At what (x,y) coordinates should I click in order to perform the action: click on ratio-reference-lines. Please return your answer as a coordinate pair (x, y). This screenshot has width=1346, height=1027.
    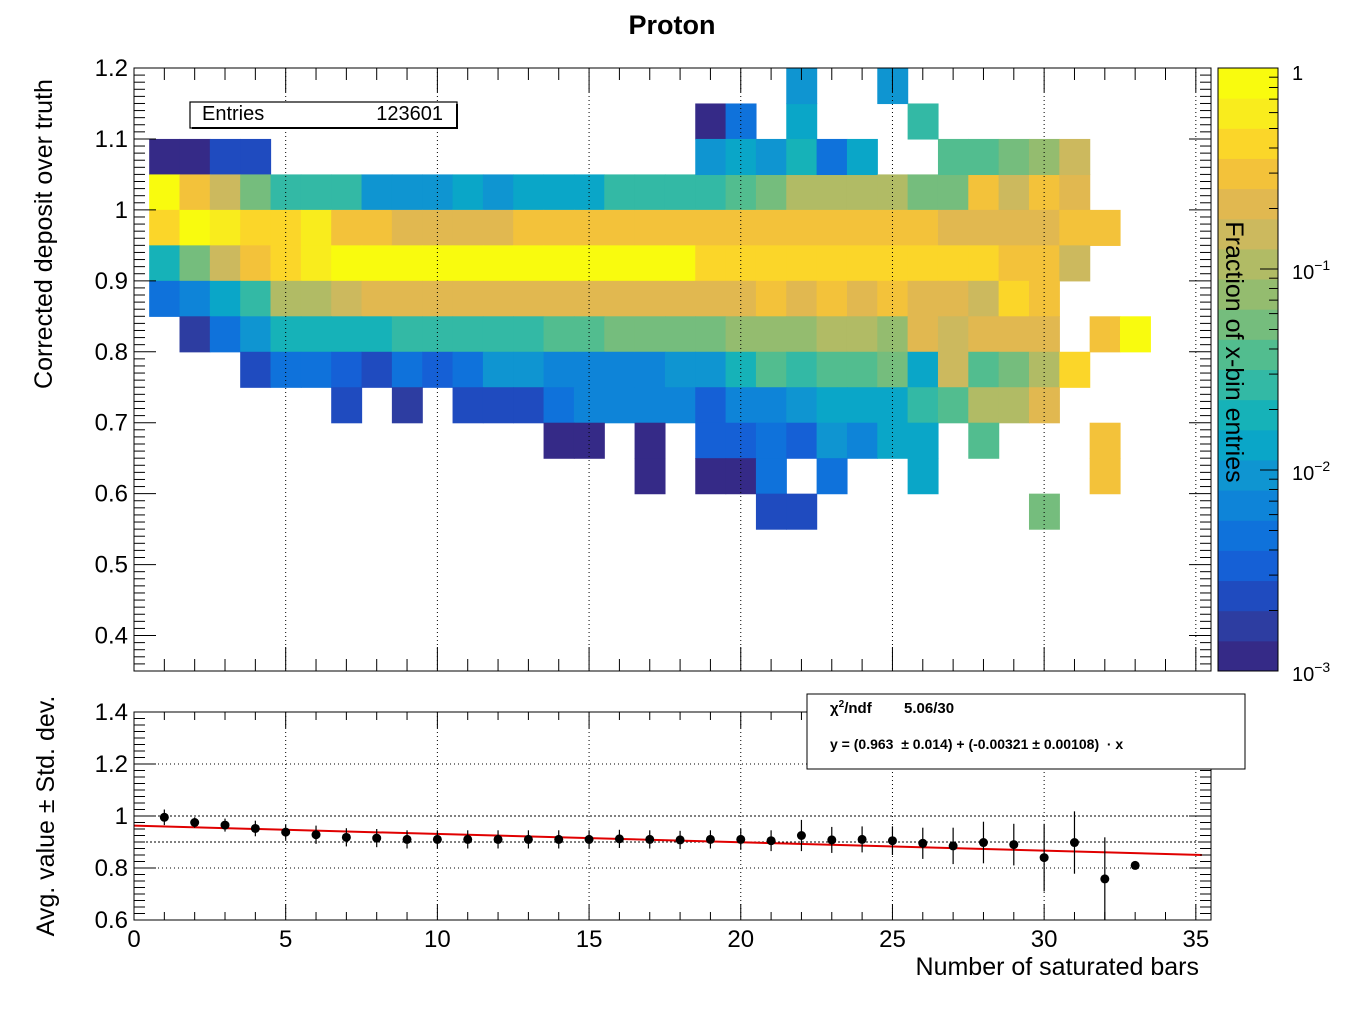
    Looking at the image, I should click on (672, 829).